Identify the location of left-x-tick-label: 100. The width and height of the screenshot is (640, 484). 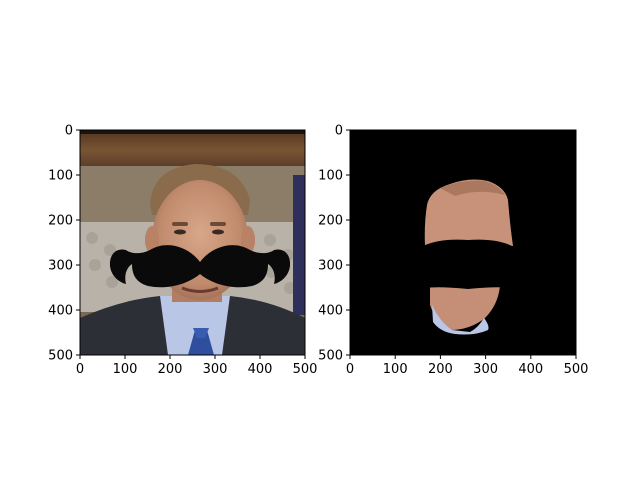
(125, 369).